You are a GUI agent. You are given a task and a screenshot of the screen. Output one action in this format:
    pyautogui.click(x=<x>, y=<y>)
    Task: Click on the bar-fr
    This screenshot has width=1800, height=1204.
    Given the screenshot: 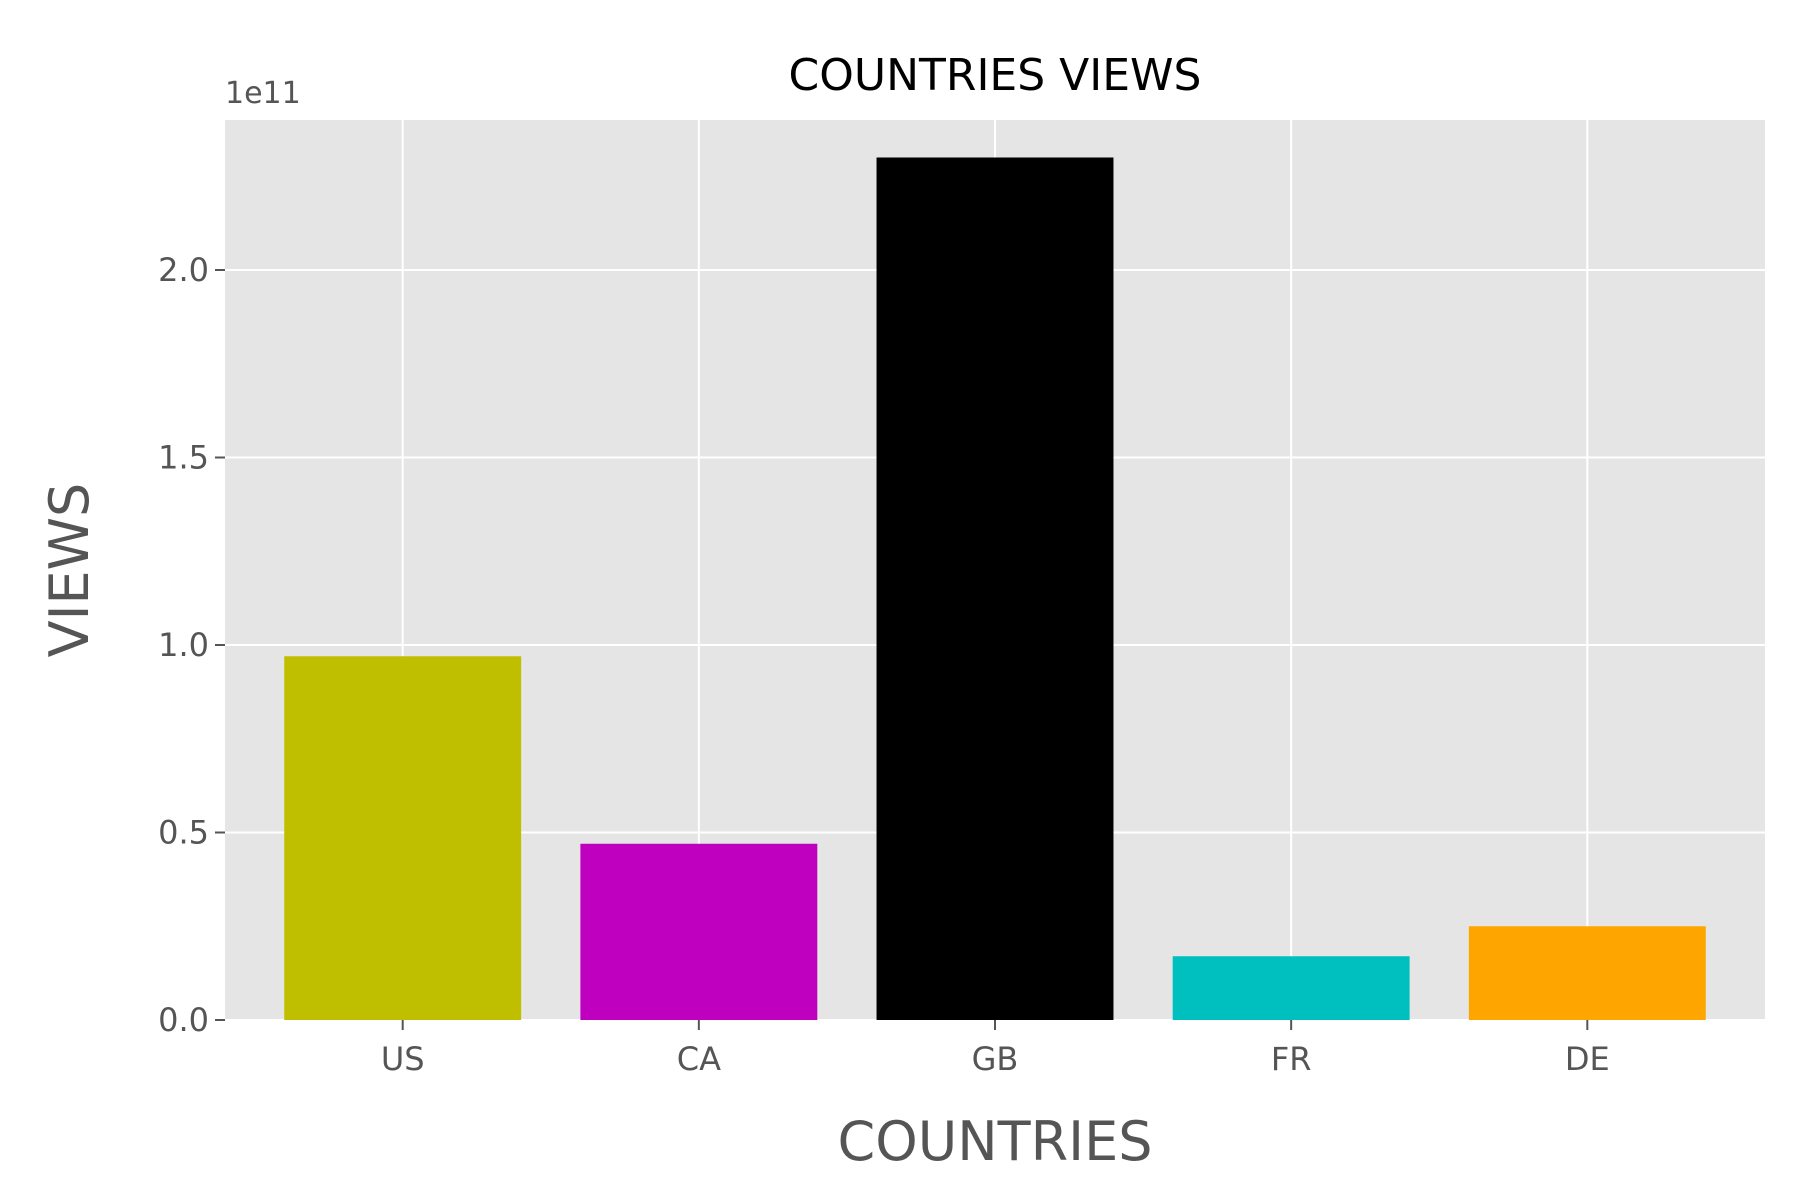 What is the action you would take?
    pyautogui.click(x=1291, y=988)
    